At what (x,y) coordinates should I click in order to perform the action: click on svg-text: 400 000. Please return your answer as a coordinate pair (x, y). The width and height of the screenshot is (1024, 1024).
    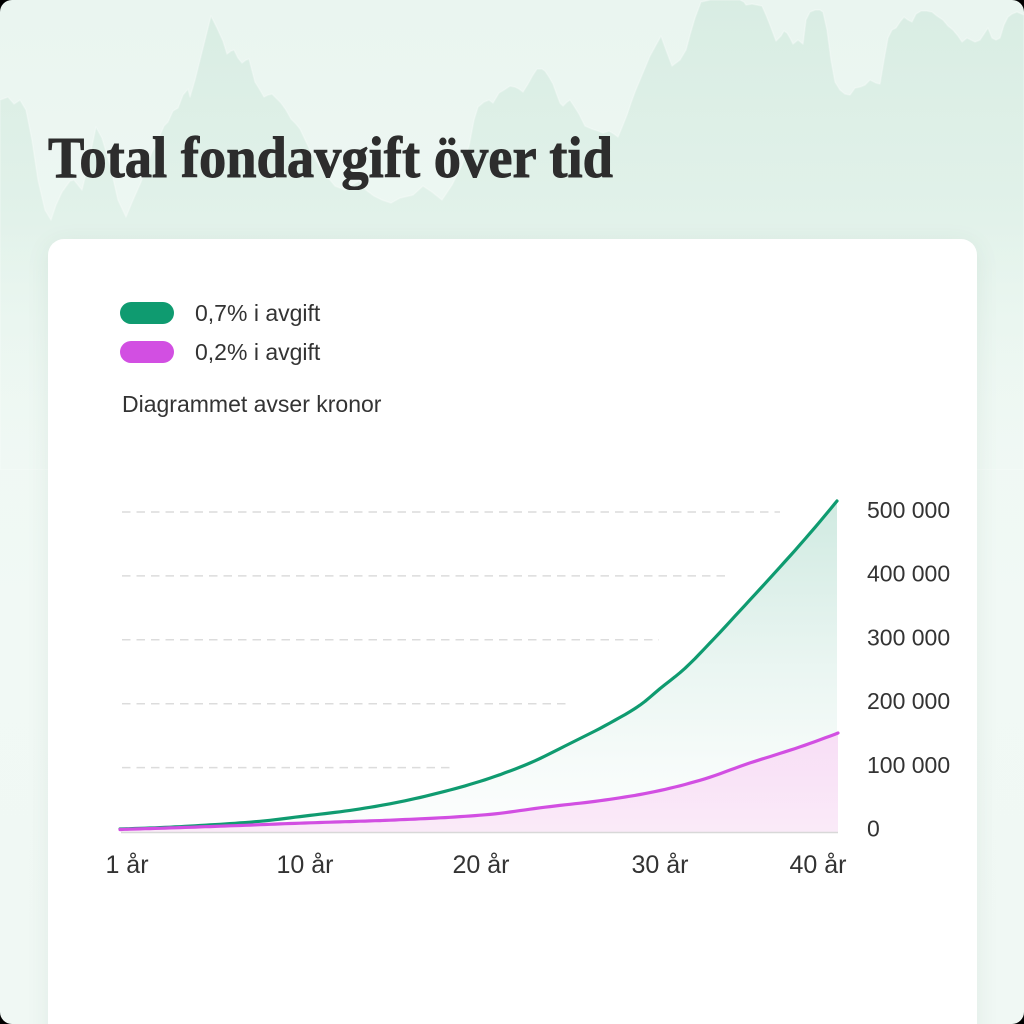
    Looking at the image, I should click on (908, 574).